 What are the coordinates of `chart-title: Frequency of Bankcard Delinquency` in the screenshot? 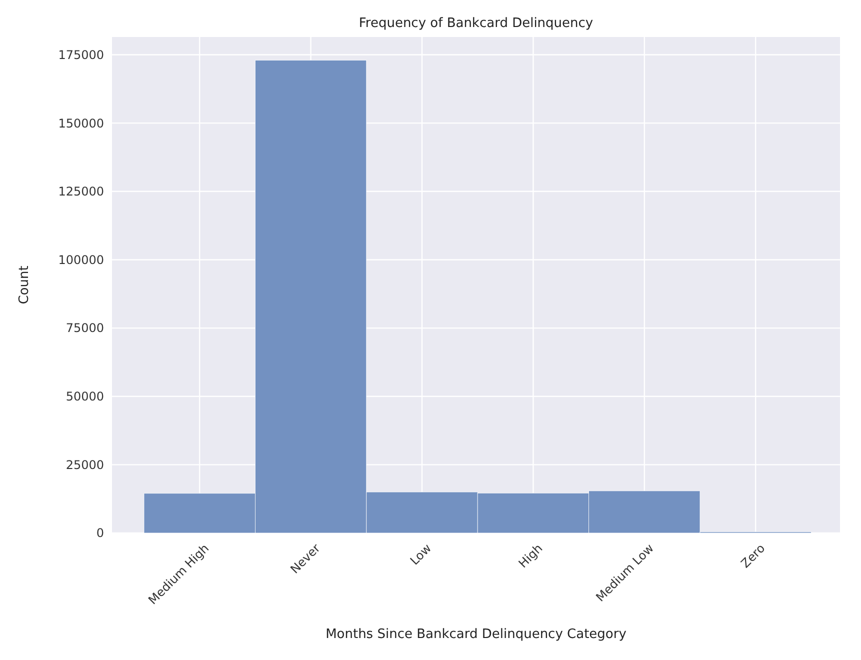 It's located at (476, 23).